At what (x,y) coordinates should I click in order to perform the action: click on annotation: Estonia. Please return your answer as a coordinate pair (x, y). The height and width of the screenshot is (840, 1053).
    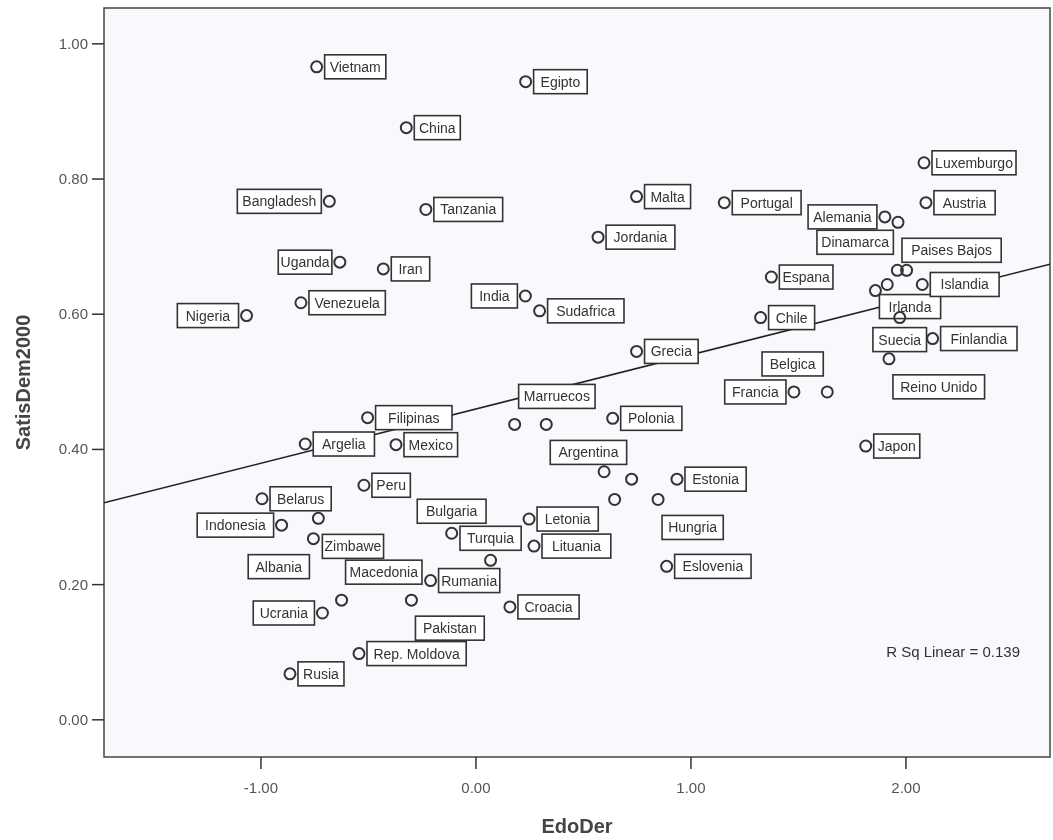
    Looking at the image, I should click on (716, 479).